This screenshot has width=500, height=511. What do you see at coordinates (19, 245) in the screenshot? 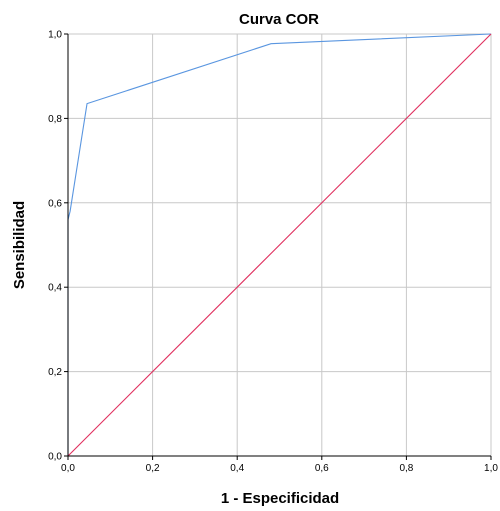
I see `y-axis-label: Sensibilidad` at bounding box center [19, 245].